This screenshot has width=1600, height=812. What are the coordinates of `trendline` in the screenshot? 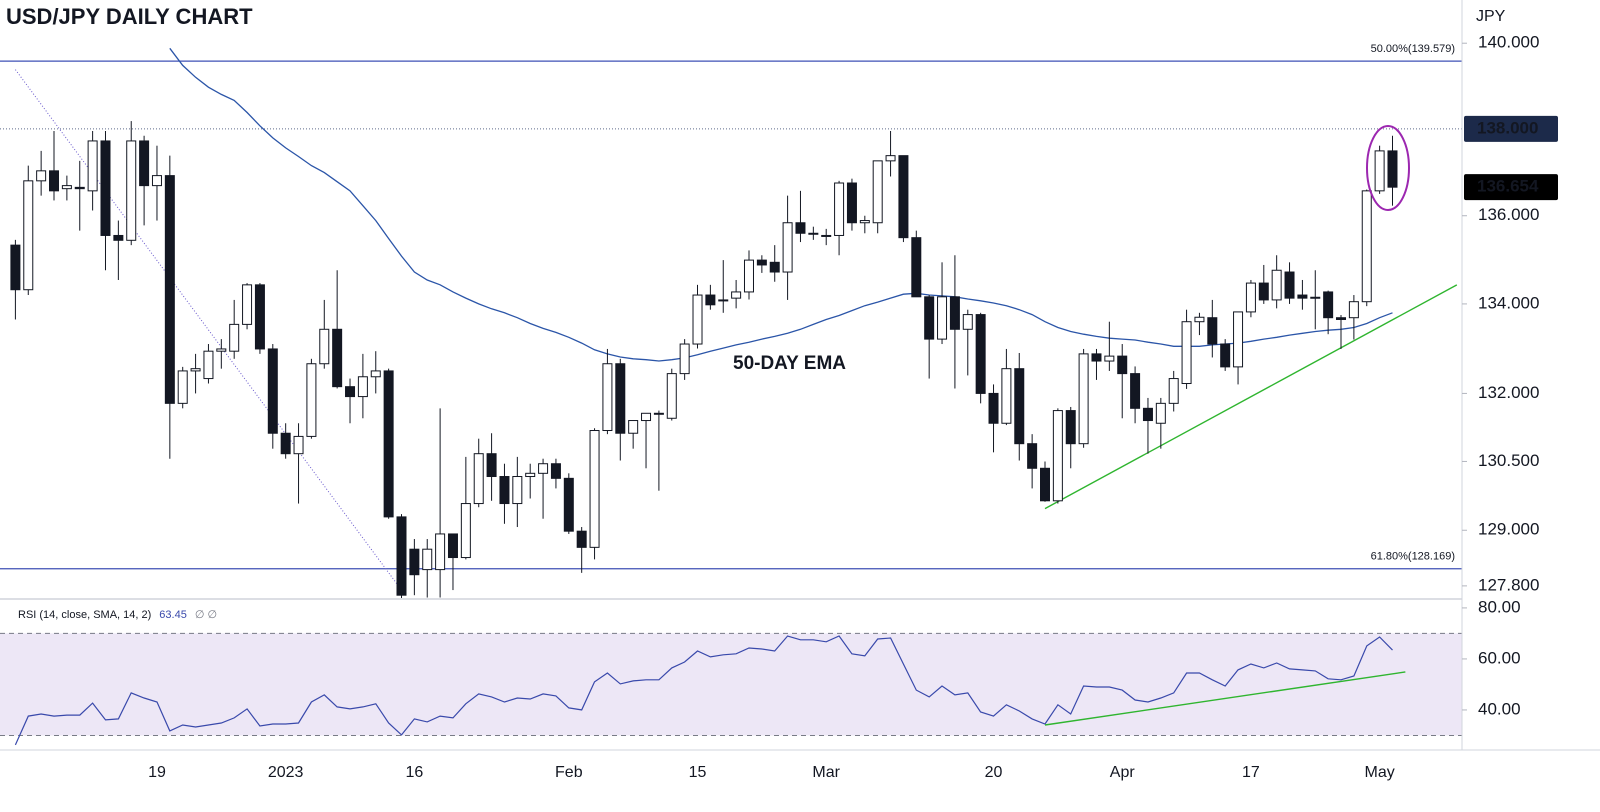 It's located at (1251, 397).